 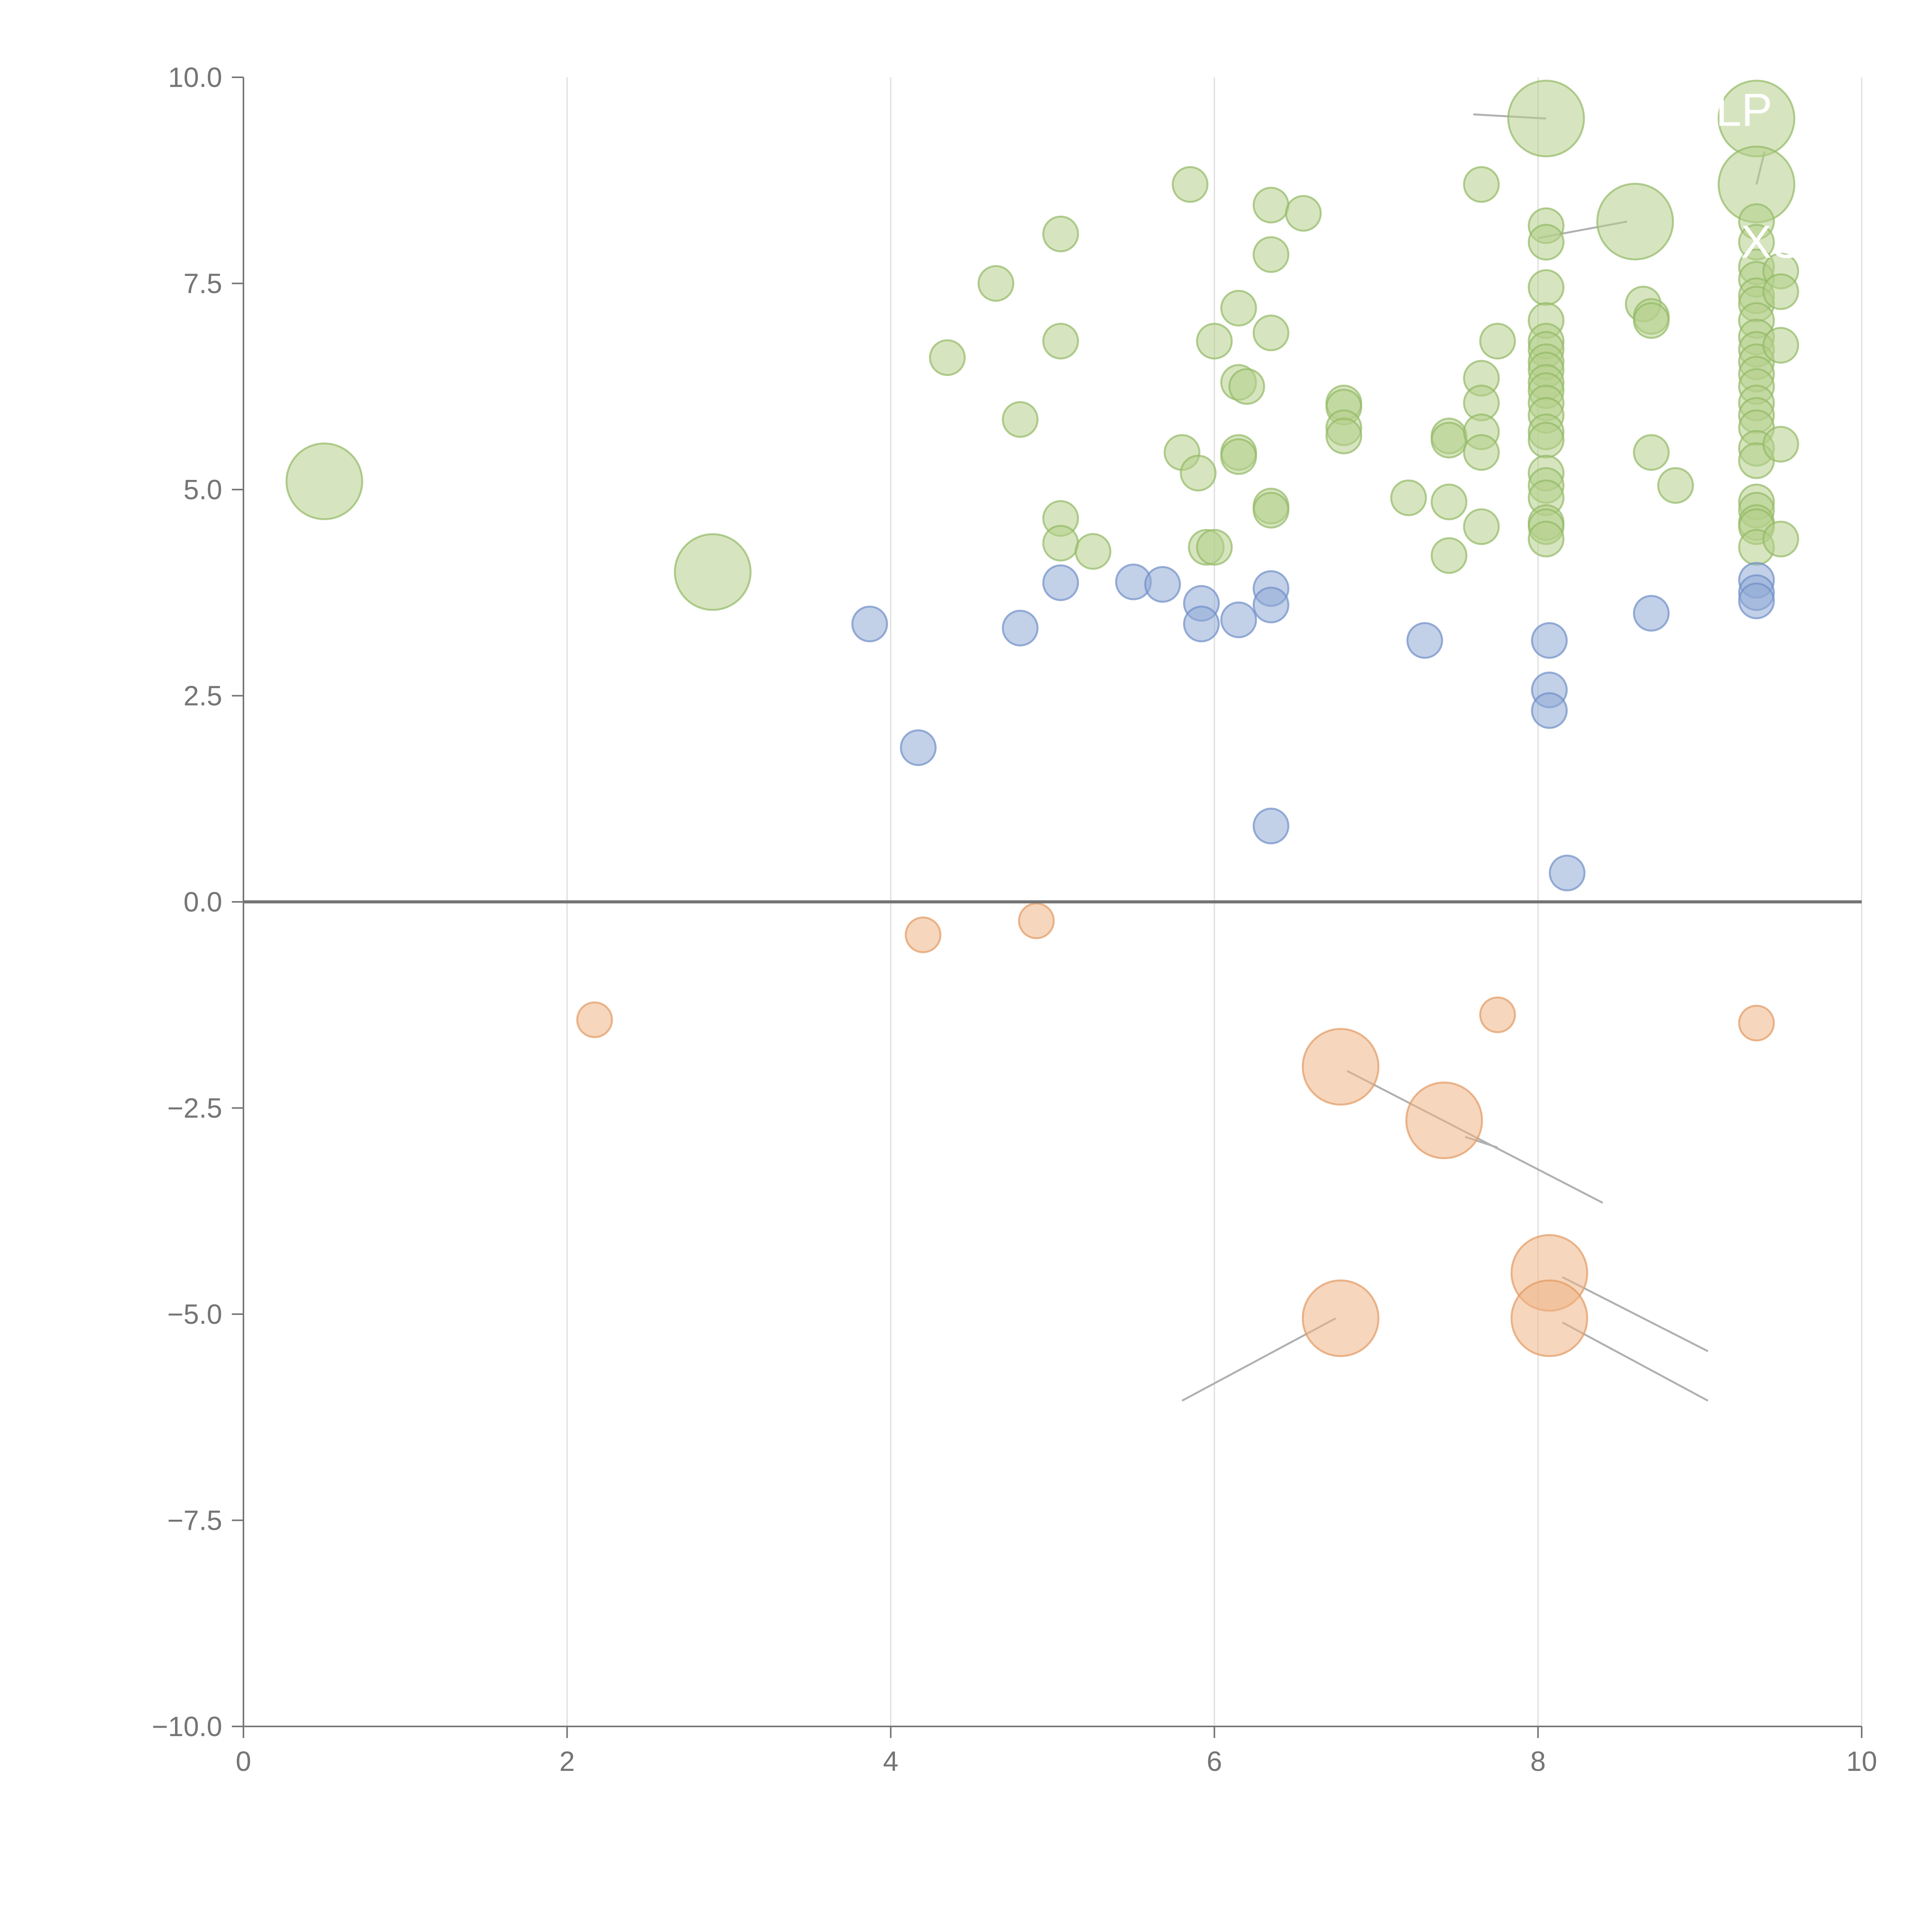 What do you see at coordinates (1214, 1761) in the screenshot?
I see `x-tick-label: 6` at bounding box center [1214, 1761].